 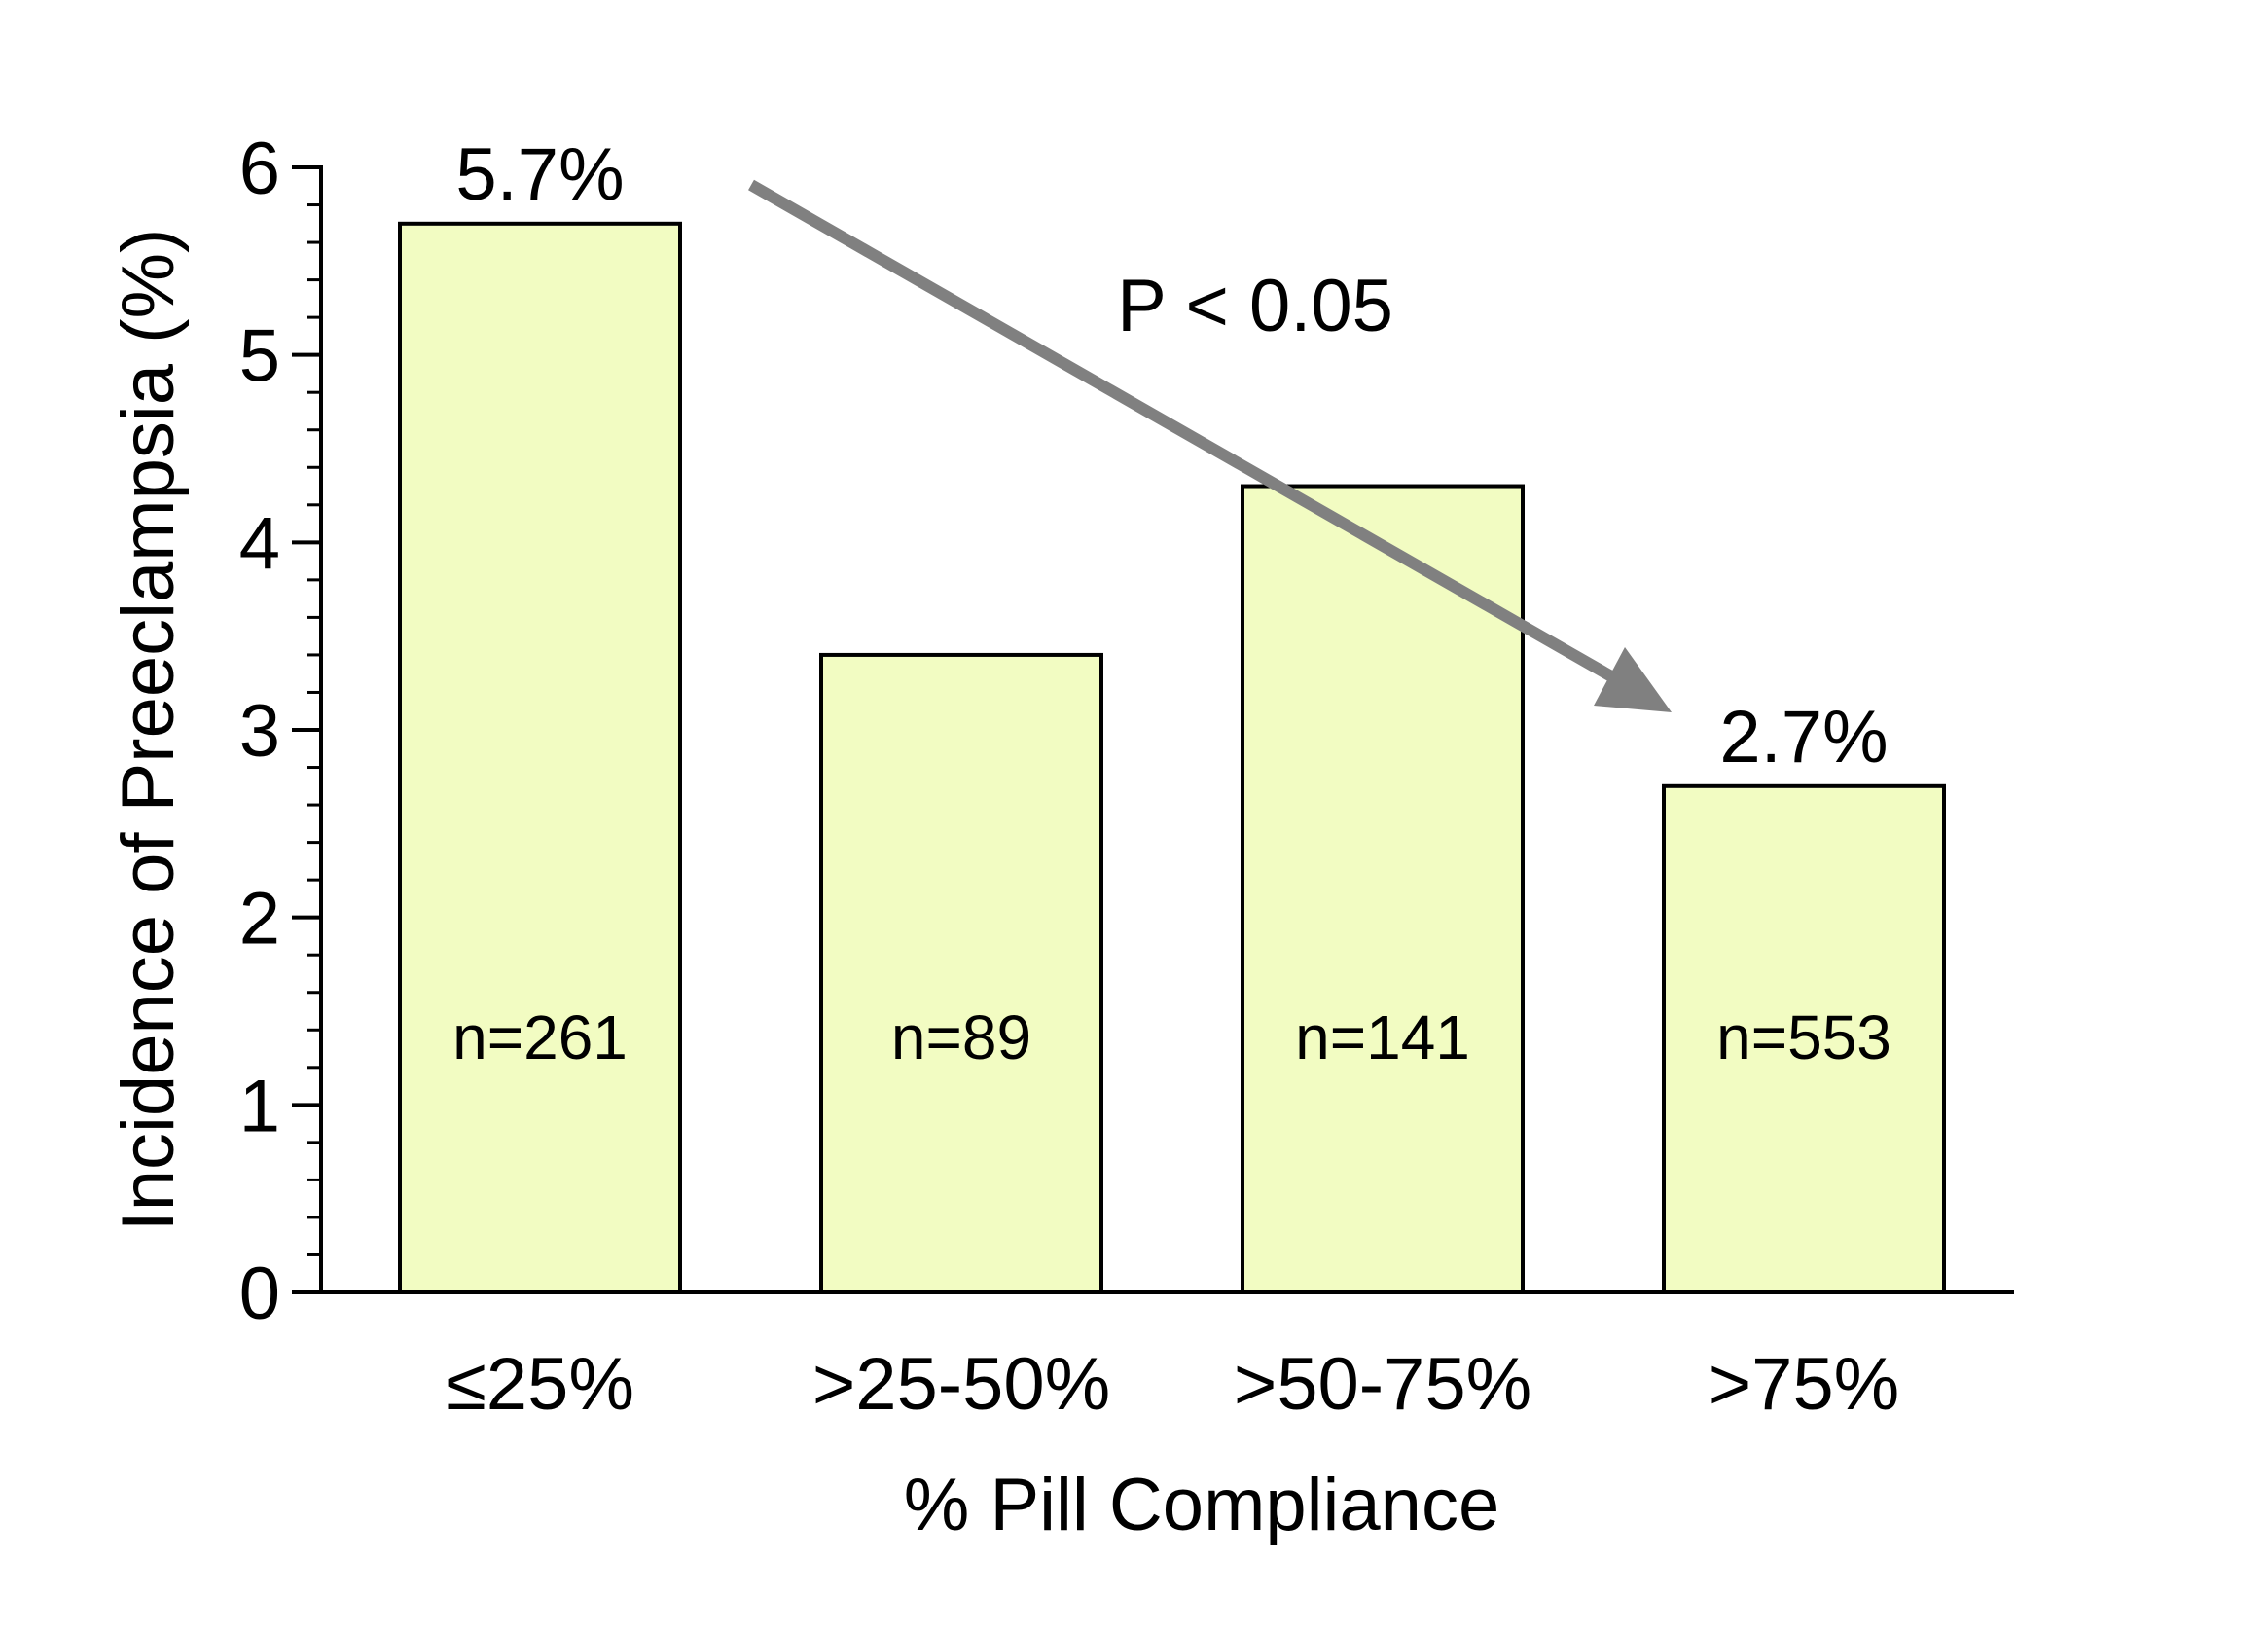 What do you see at coordinates (259, 356) in the screenshot?
I see `y-tick-label: 5` at bounding box center [259, 356].